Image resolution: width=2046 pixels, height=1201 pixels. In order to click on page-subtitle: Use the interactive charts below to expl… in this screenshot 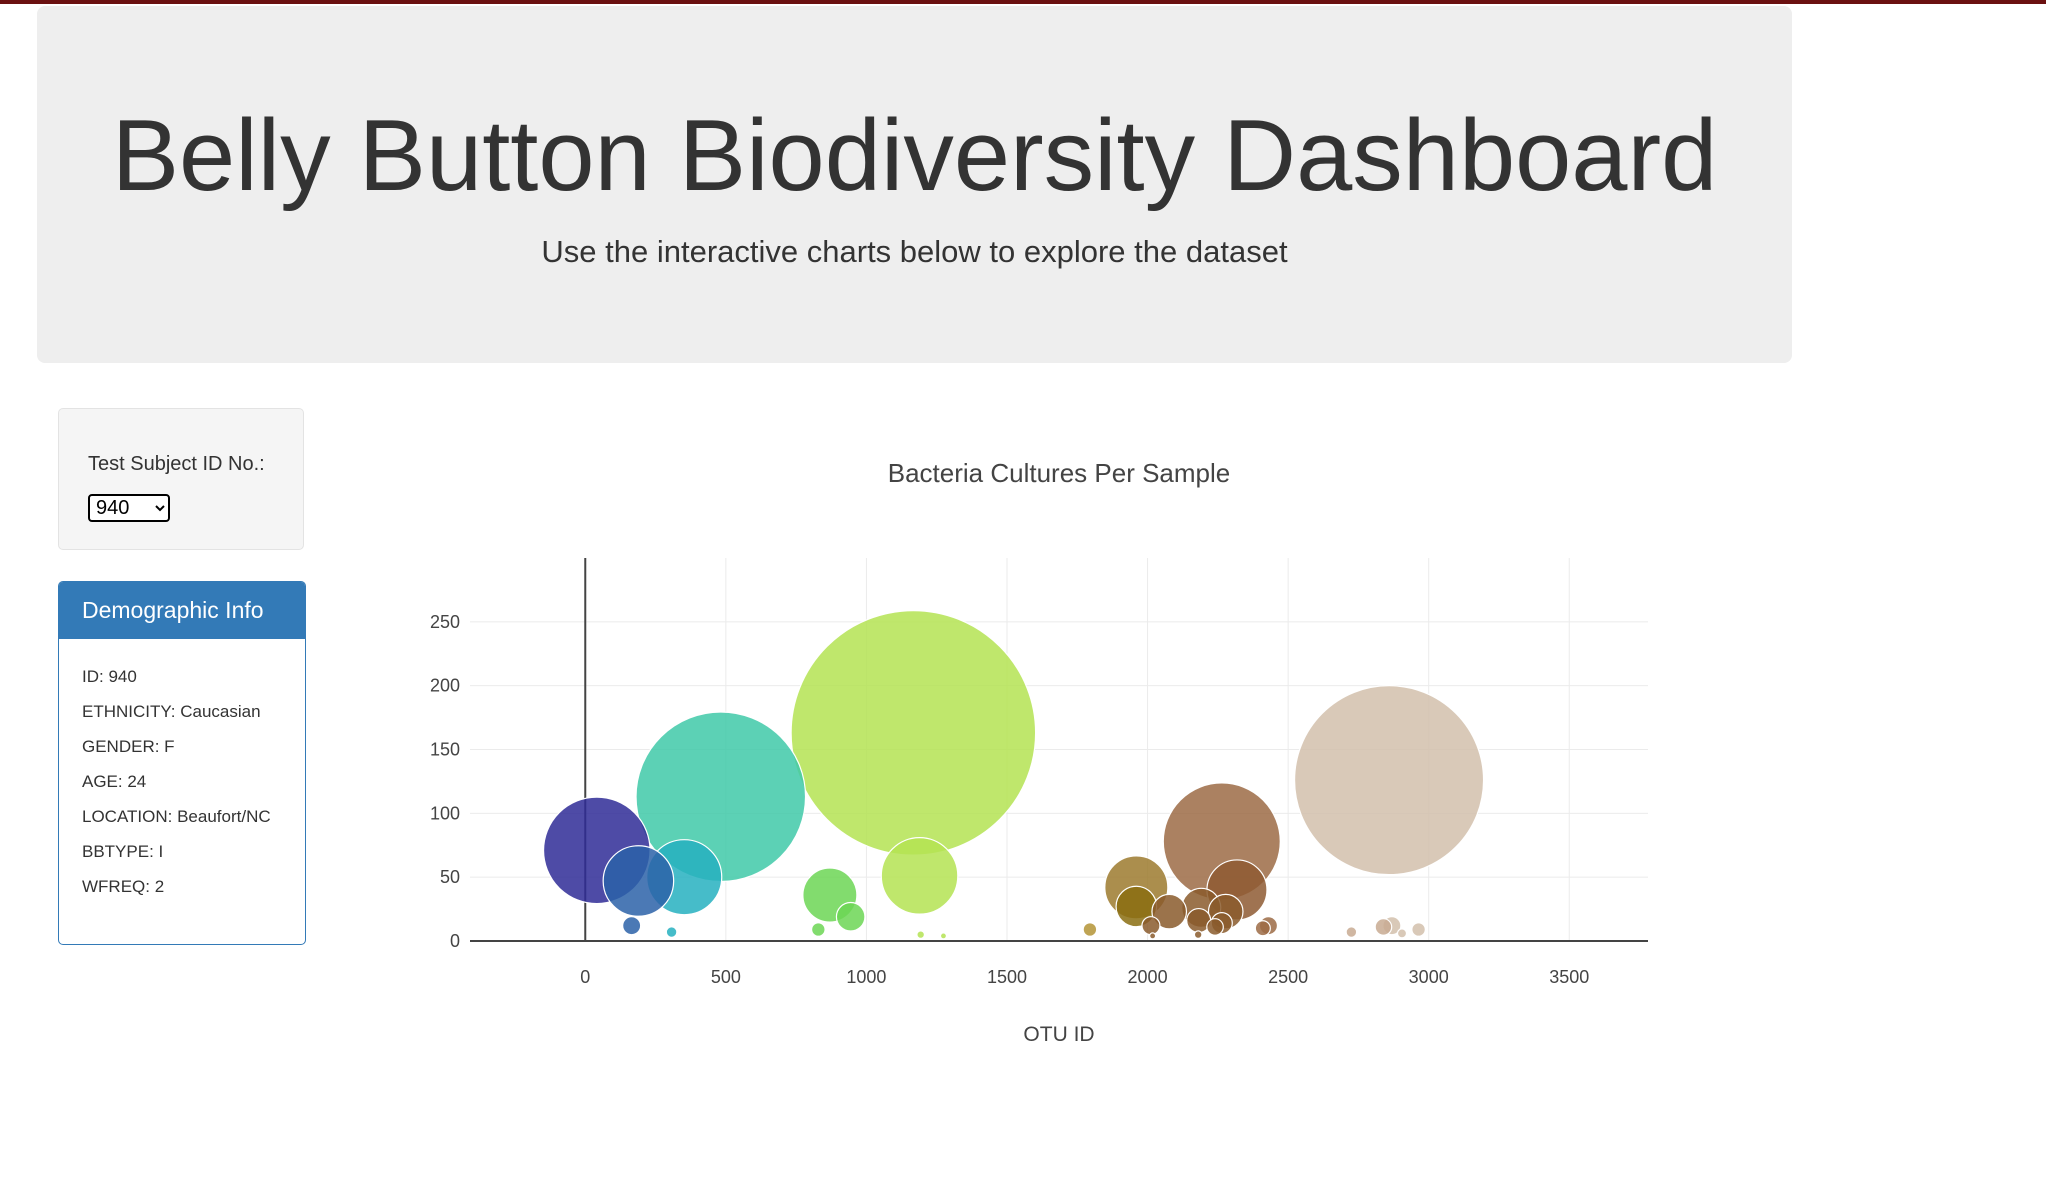, I will do `click(914, 251)`.